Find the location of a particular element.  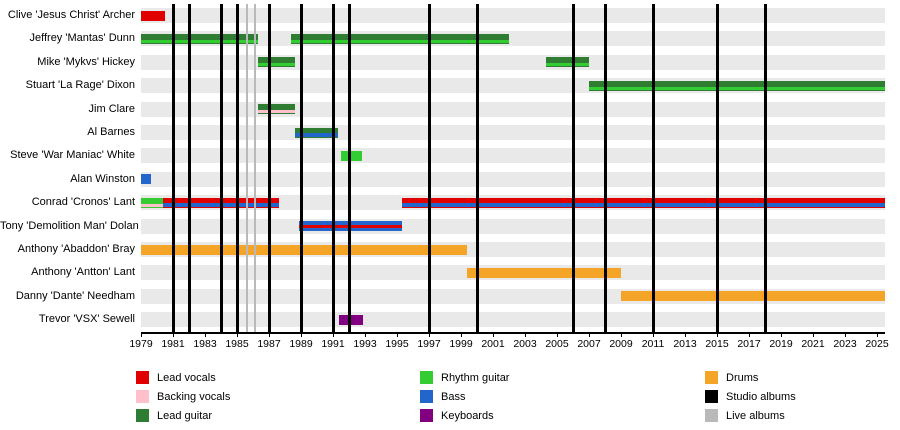

axis-tick-label: 2023 is located at coordinates (845, 343).